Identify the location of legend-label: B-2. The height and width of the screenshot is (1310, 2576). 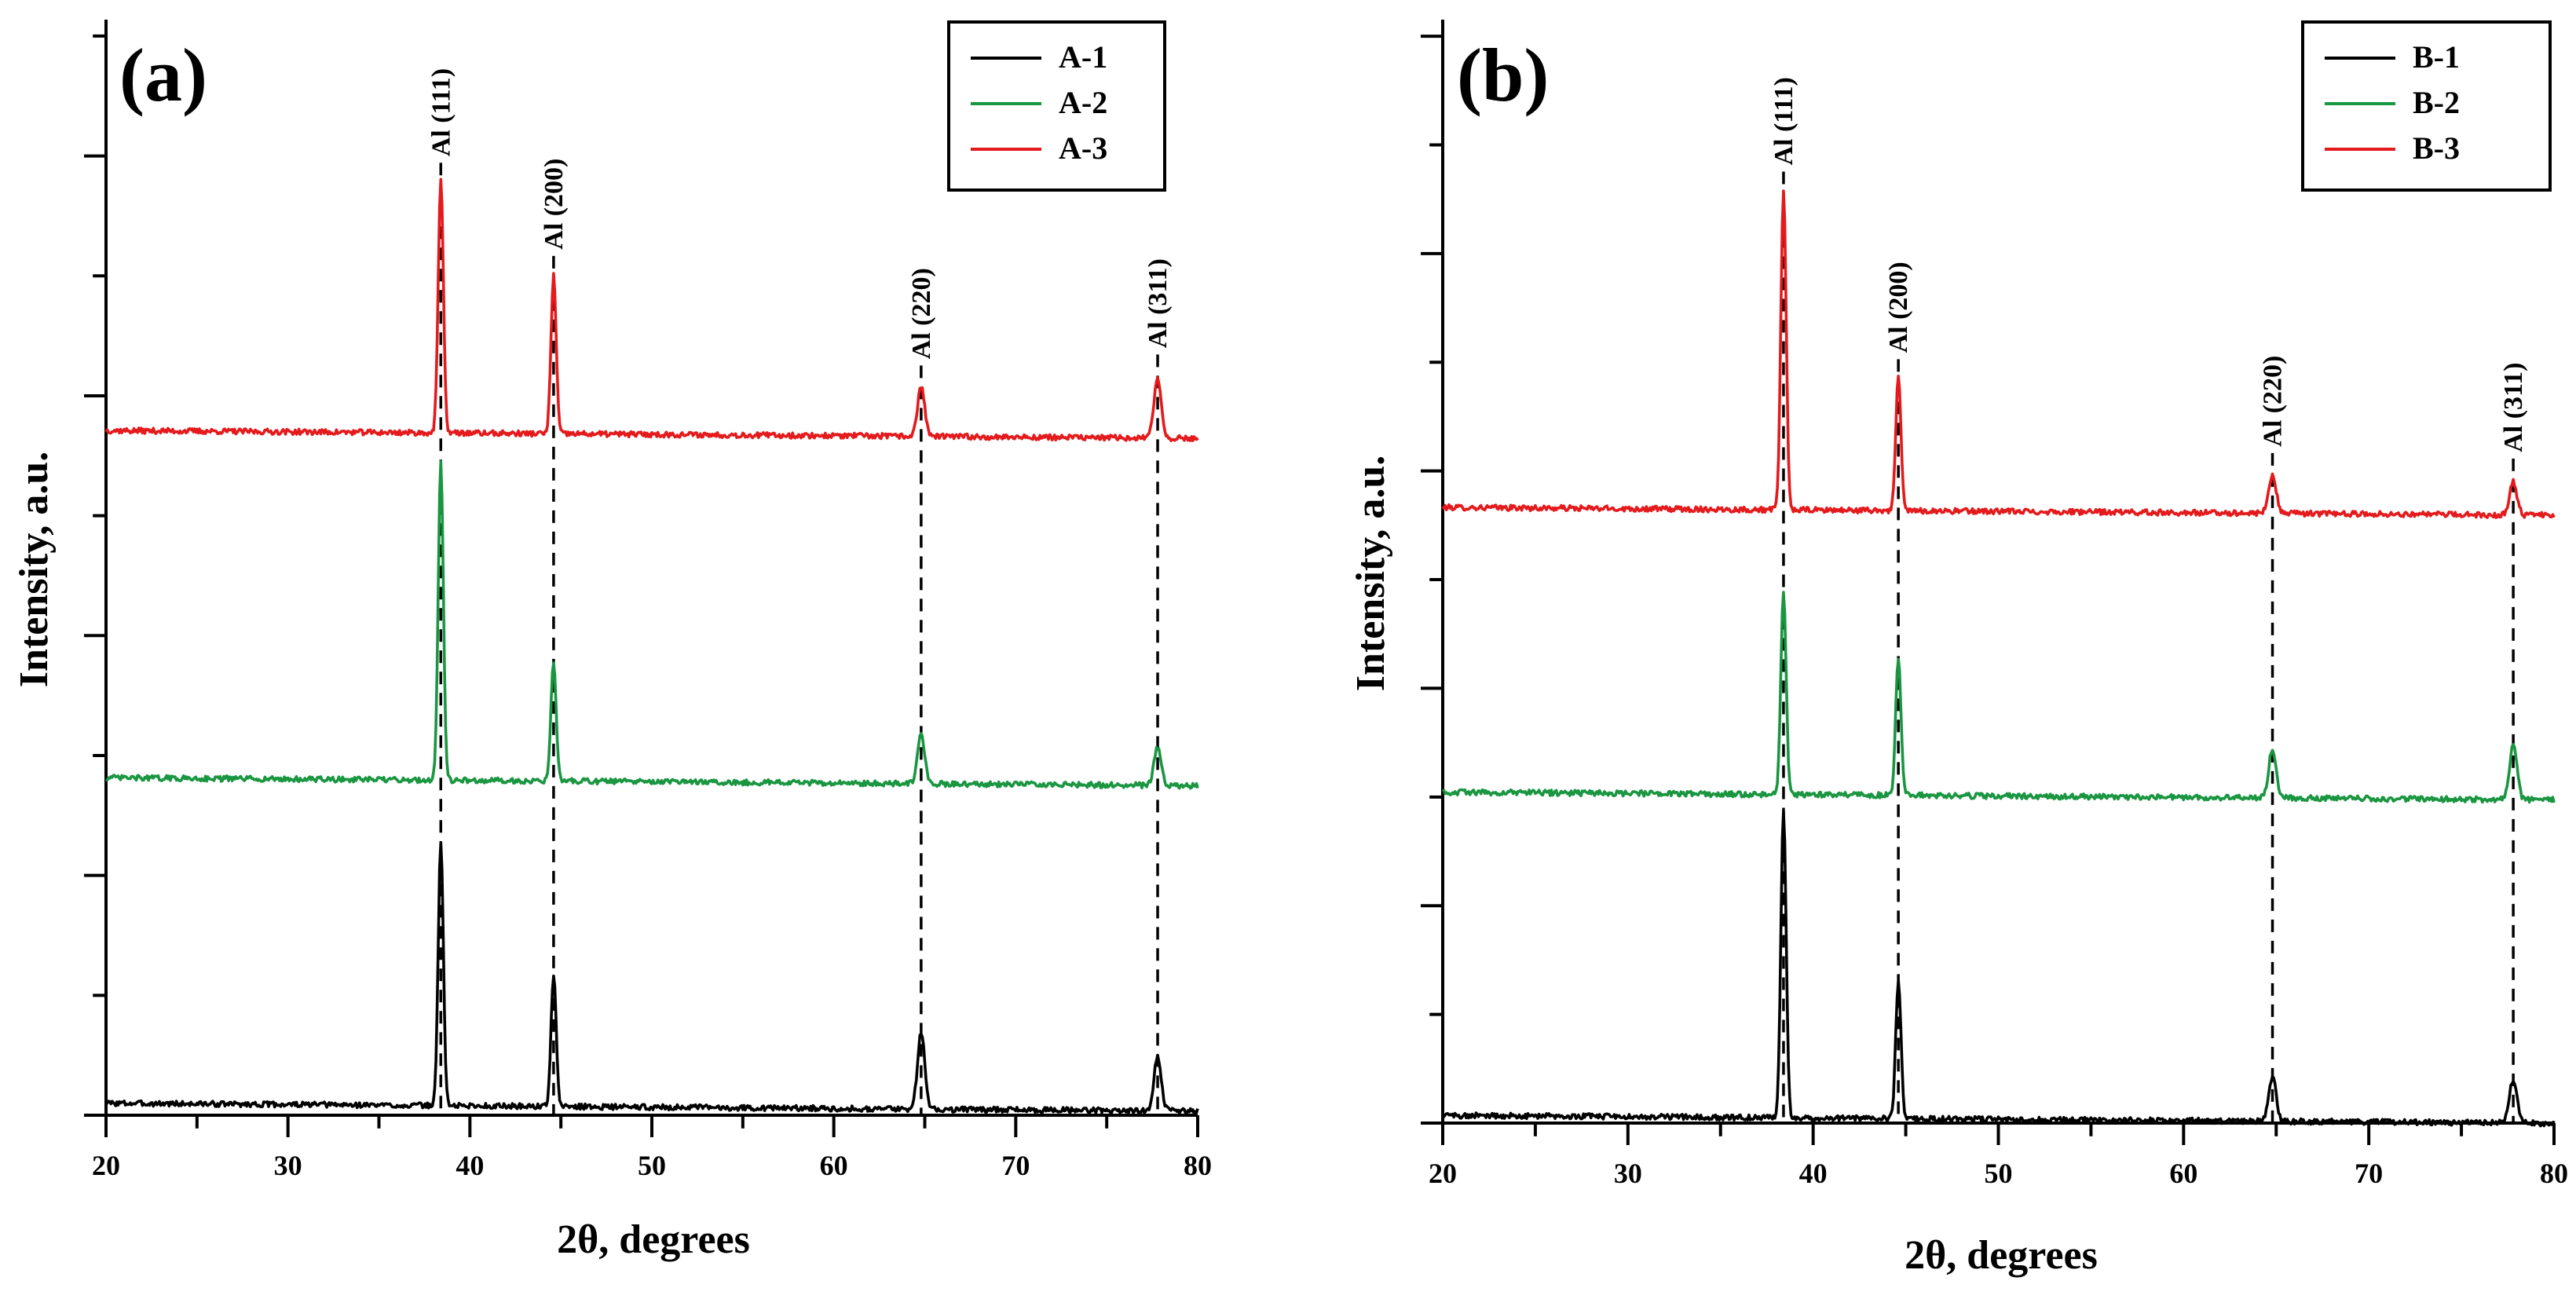
(2437, 102).